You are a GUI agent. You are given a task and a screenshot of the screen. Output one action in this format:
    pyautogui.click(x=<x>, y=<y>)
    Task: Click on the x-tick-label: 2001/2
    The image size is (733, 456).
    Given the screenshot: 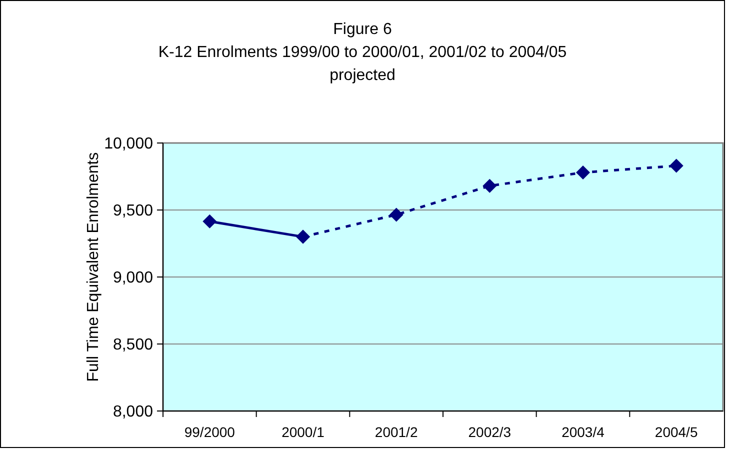 What is the action you would take?
    pyautogui.click(x=396, y=432)
    